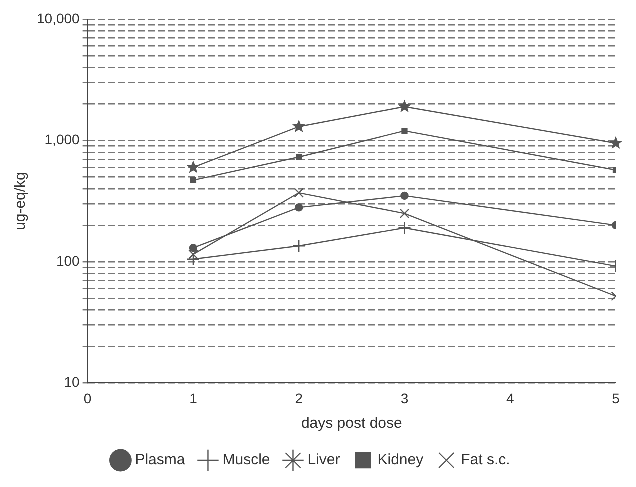  Describe the element at coordinates (58, 18) in the screenshot. I see `y-tick-label: 10,000` at that location.